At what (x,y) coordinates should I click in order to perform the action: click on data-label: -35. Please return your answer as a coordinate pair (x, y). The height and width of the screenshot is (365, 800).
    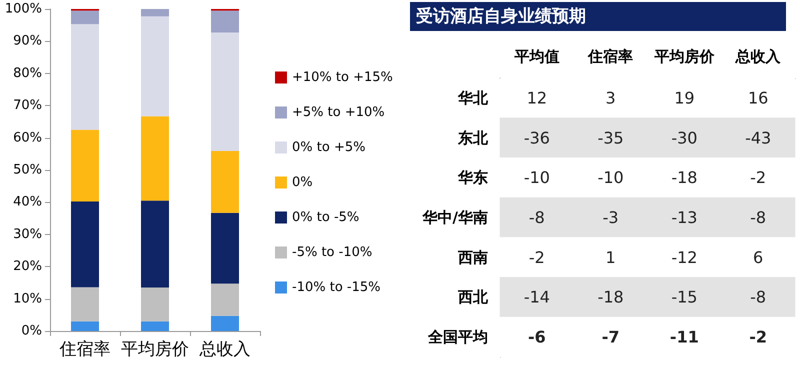
    Looking at the image, I should click on (611, 138).